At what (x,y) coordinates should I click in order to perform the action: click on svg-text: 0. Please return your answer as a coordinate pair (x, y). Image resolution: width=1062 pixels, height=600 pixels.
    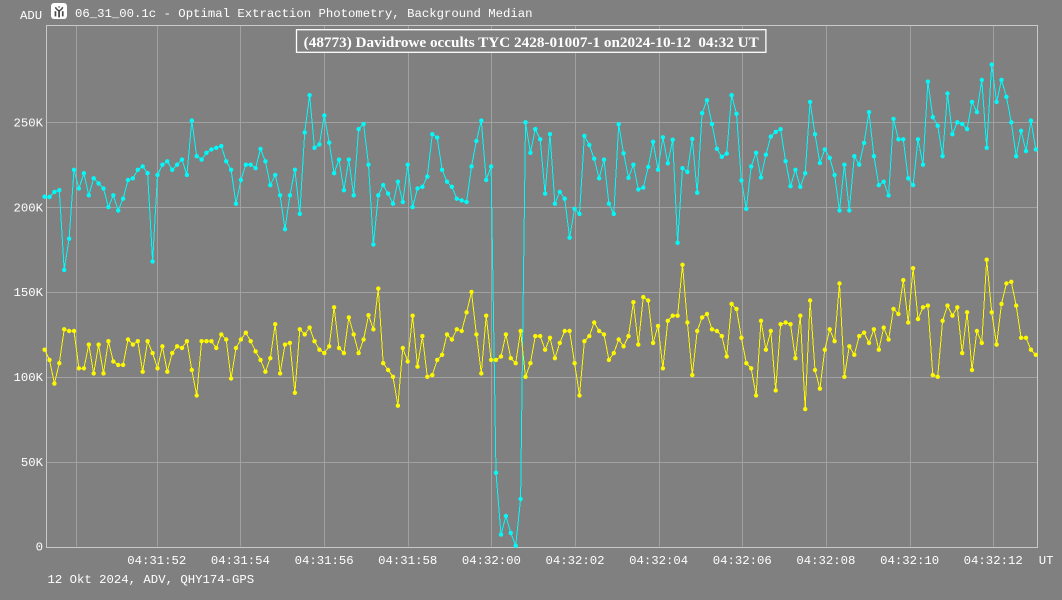
    Looking at the image, I should click on (39, 548).